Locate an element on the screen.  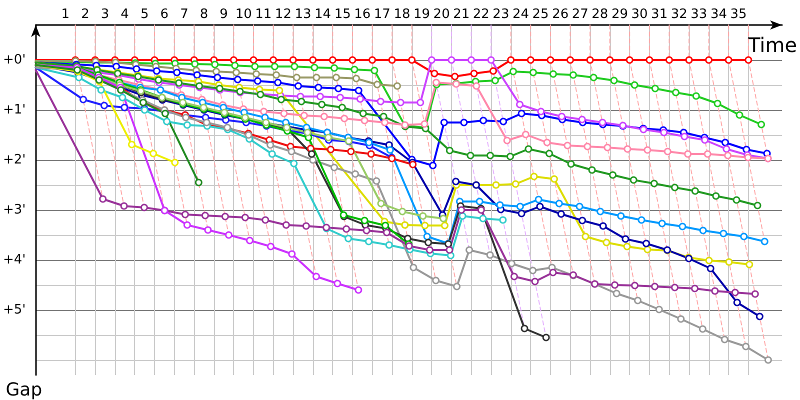
x-tick-label: 6 is located at coordinates (164, 14).